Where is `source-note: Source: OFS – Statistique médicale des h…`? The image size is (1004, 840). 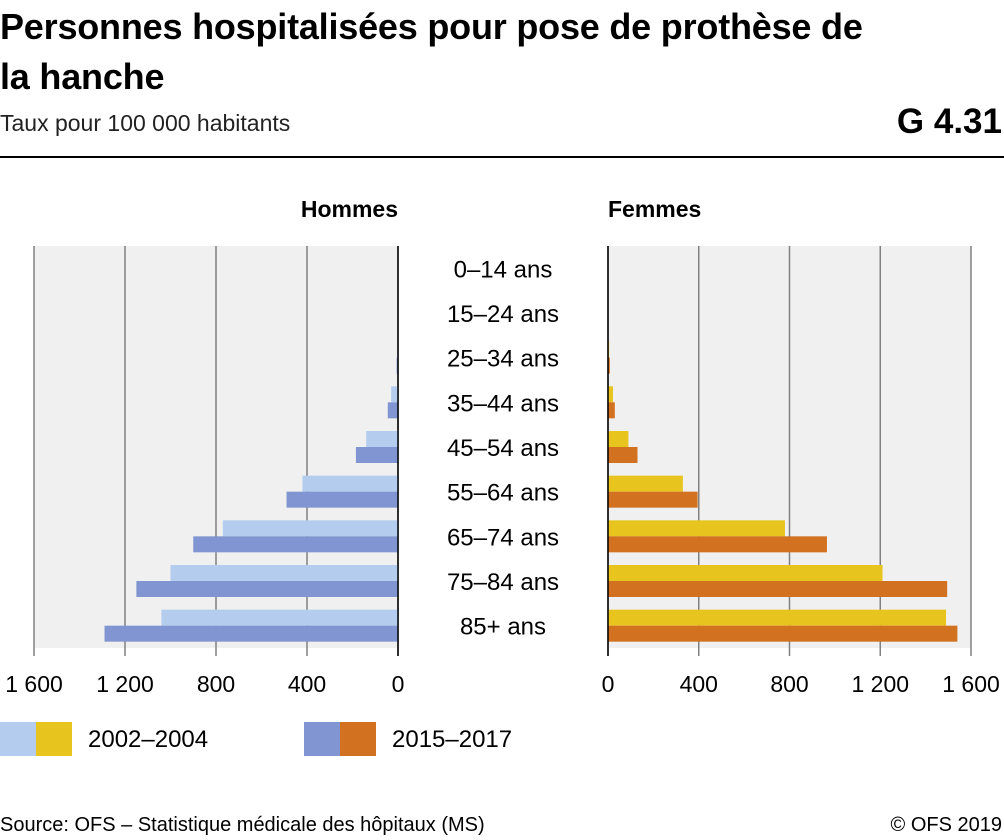 source-note: Source: OFS – Statistique médicale des h… is located at coordinates (242, 825).